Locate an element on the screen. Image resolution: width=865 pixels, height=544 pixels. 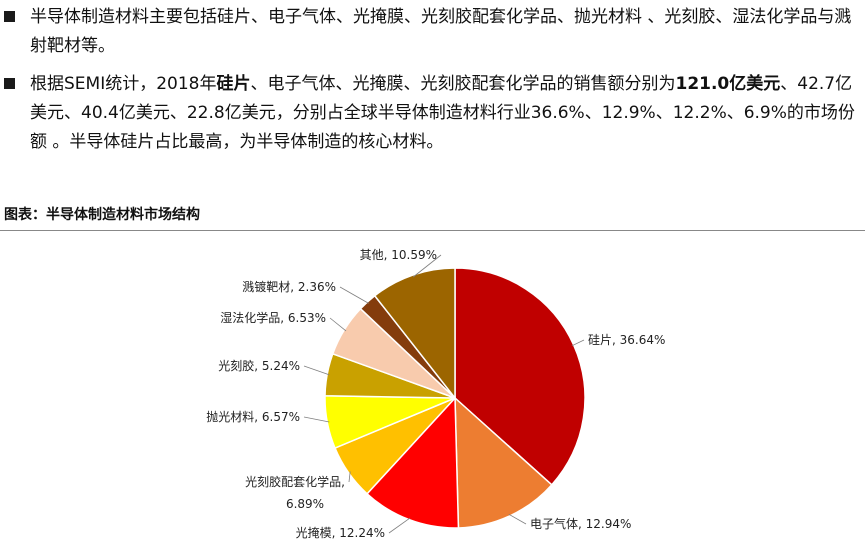
slice-label-硅片: 硅片, 36.64% is located at coordinates (626, 340).